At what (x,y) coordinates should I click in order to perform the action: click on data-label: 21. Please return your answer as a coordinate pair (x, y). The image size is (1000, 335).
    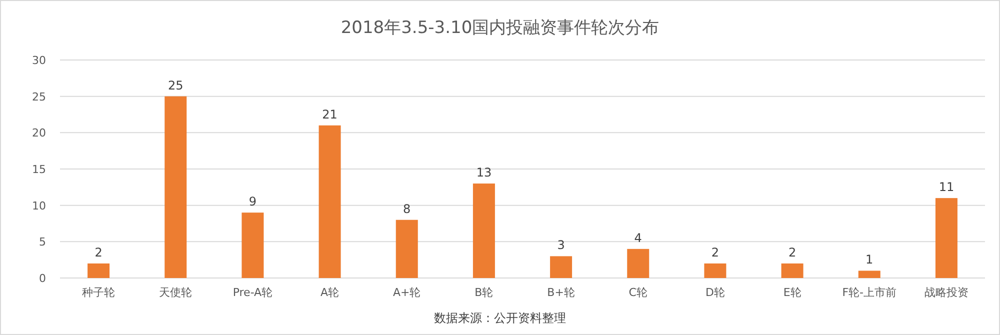
    Looking at the image, I should click on (330, 114).